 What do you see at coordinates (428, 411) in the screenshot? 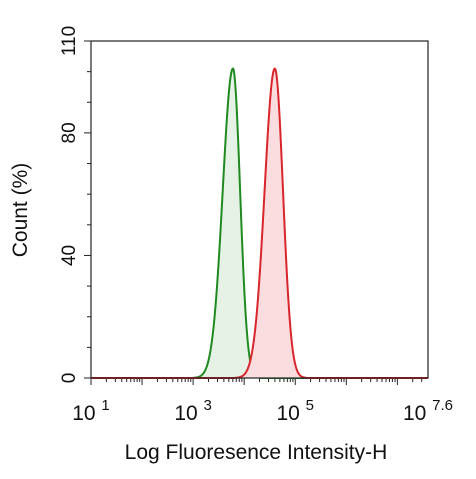
I see `x-tick-label: 10 7.6` at bounding box center [428, 411].